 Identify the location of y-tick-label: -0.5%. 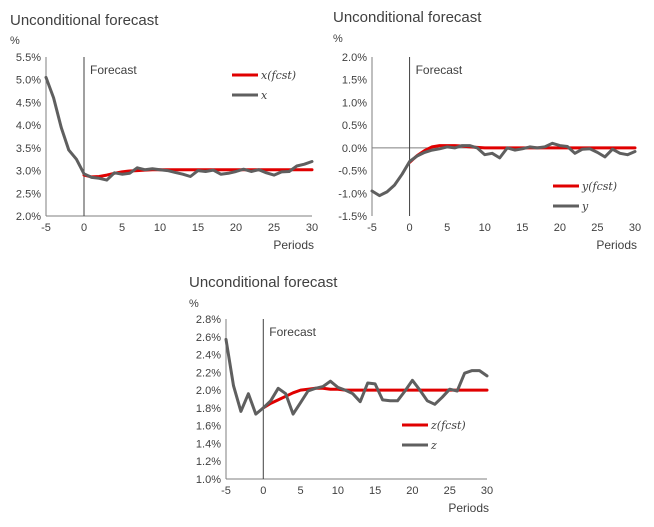
(352, 172).